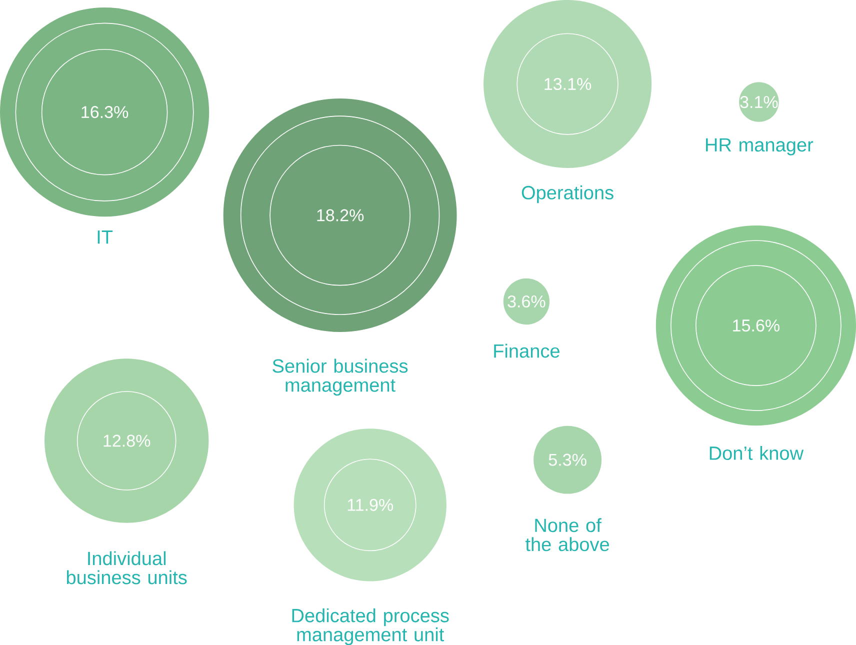 This screenshot has height=645, width=856. I want to click on category-label: None of the above, so click(567, 535).